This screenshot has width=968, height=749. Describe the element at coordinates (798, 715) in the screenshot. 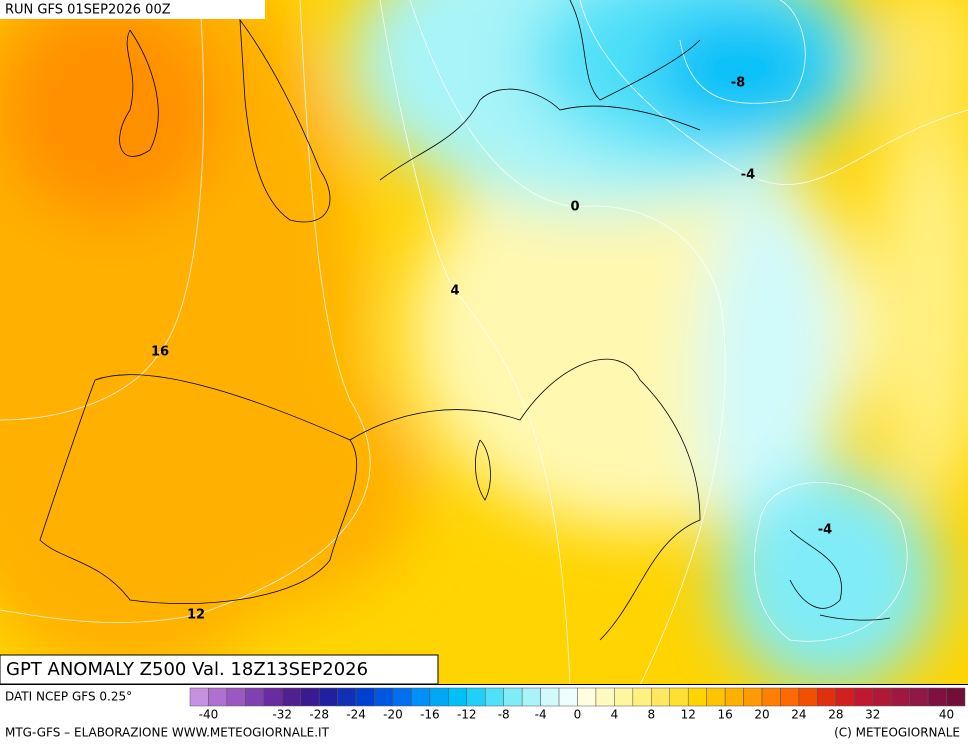

I see `colorbar-tick-label: 24` at that location.